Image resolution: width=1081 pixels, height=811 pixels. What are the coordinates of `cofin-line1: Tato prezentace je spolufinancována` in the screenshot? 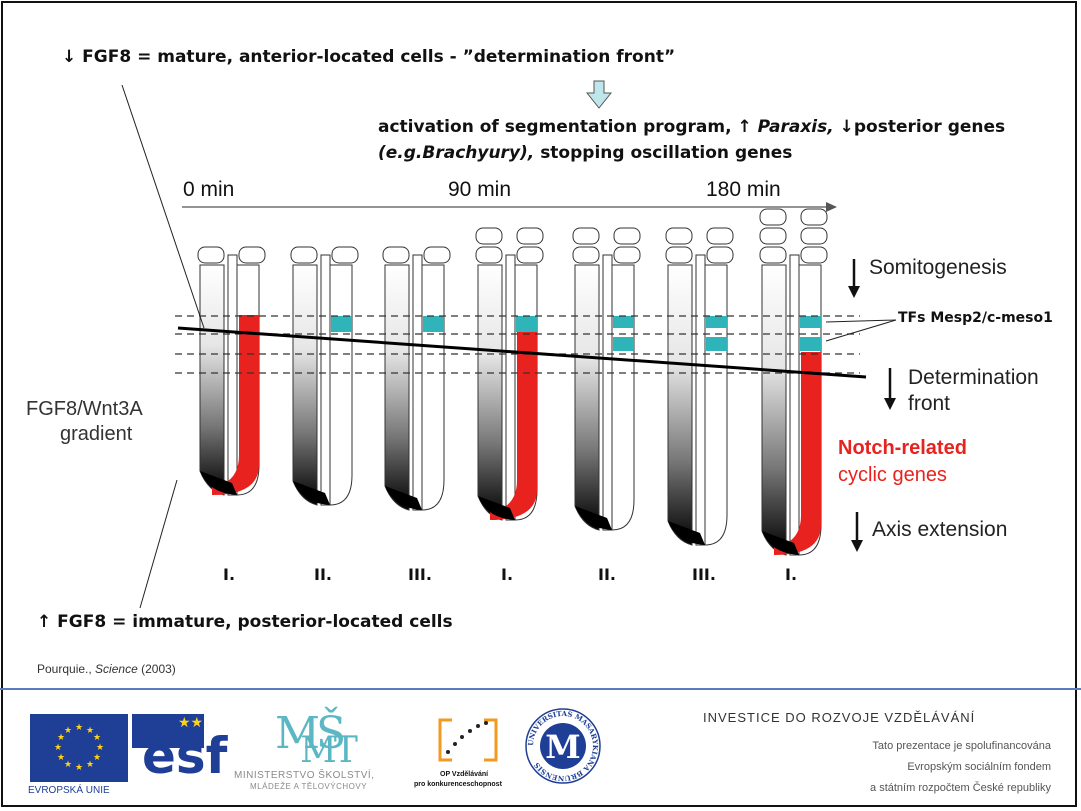 It's located at (961, 746).